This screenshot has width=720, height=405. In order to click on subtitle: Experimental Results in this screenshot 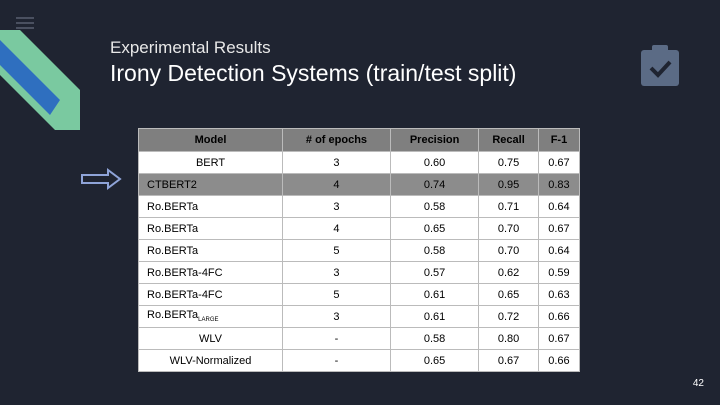, I will do `click(190, 47)`.